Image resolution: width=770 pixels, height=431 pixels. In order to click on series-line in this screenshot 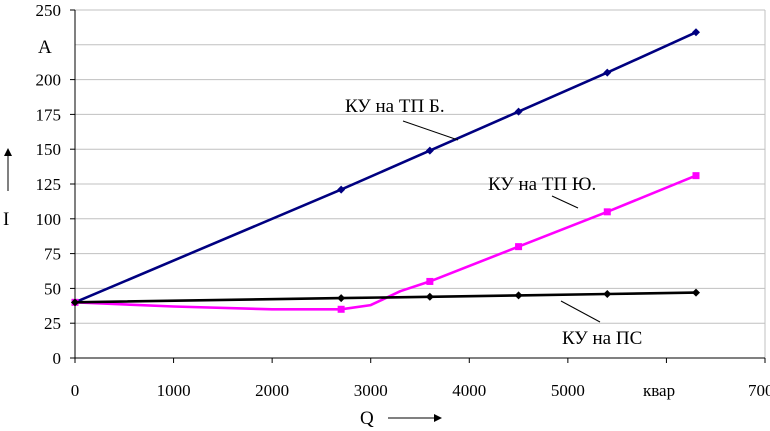, I will do `click(385, 297)`.